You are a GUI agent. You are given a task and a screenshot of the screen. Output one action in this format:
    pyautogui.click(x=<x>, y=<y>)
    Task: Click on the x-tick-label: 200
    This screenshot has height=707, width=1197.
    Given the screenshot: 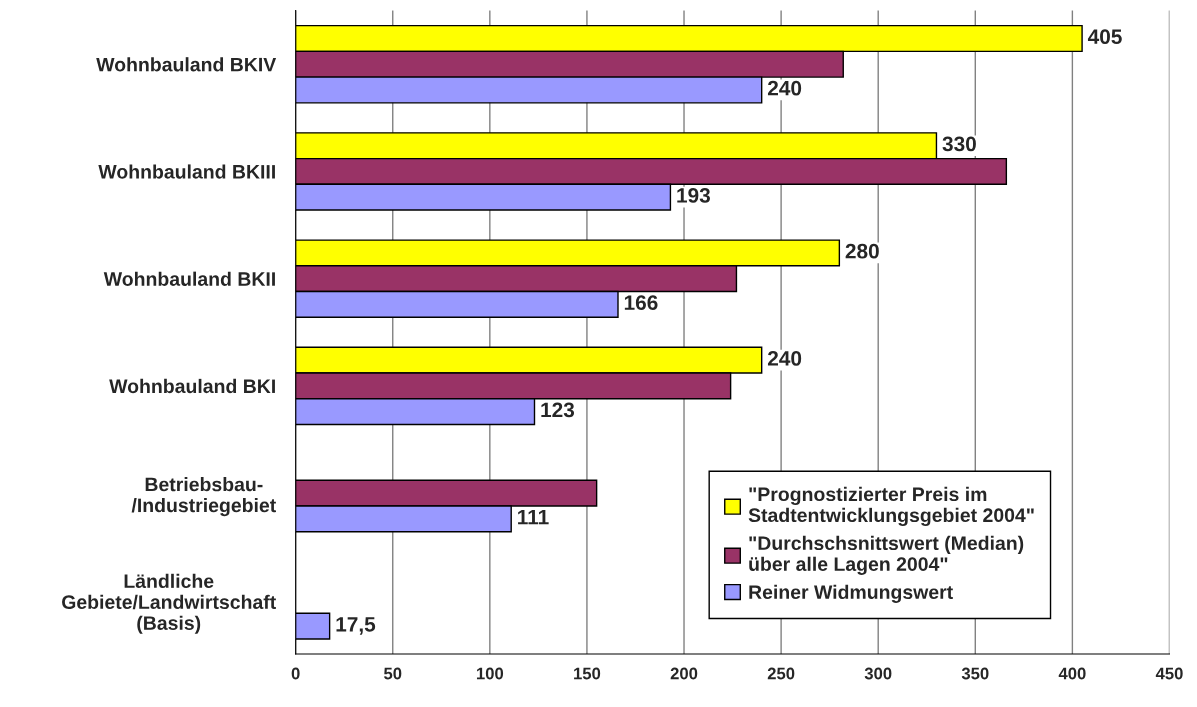 What is the action you would take?
    pyautogui.click(x=684, y=673)
    